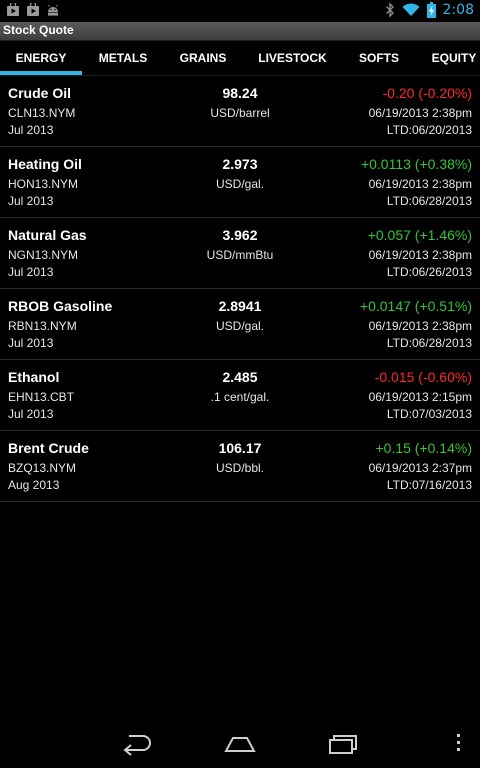 Image resolution: width=480 pixels, height=768 pixels. I want to click on notification-area, so click(33, 10).